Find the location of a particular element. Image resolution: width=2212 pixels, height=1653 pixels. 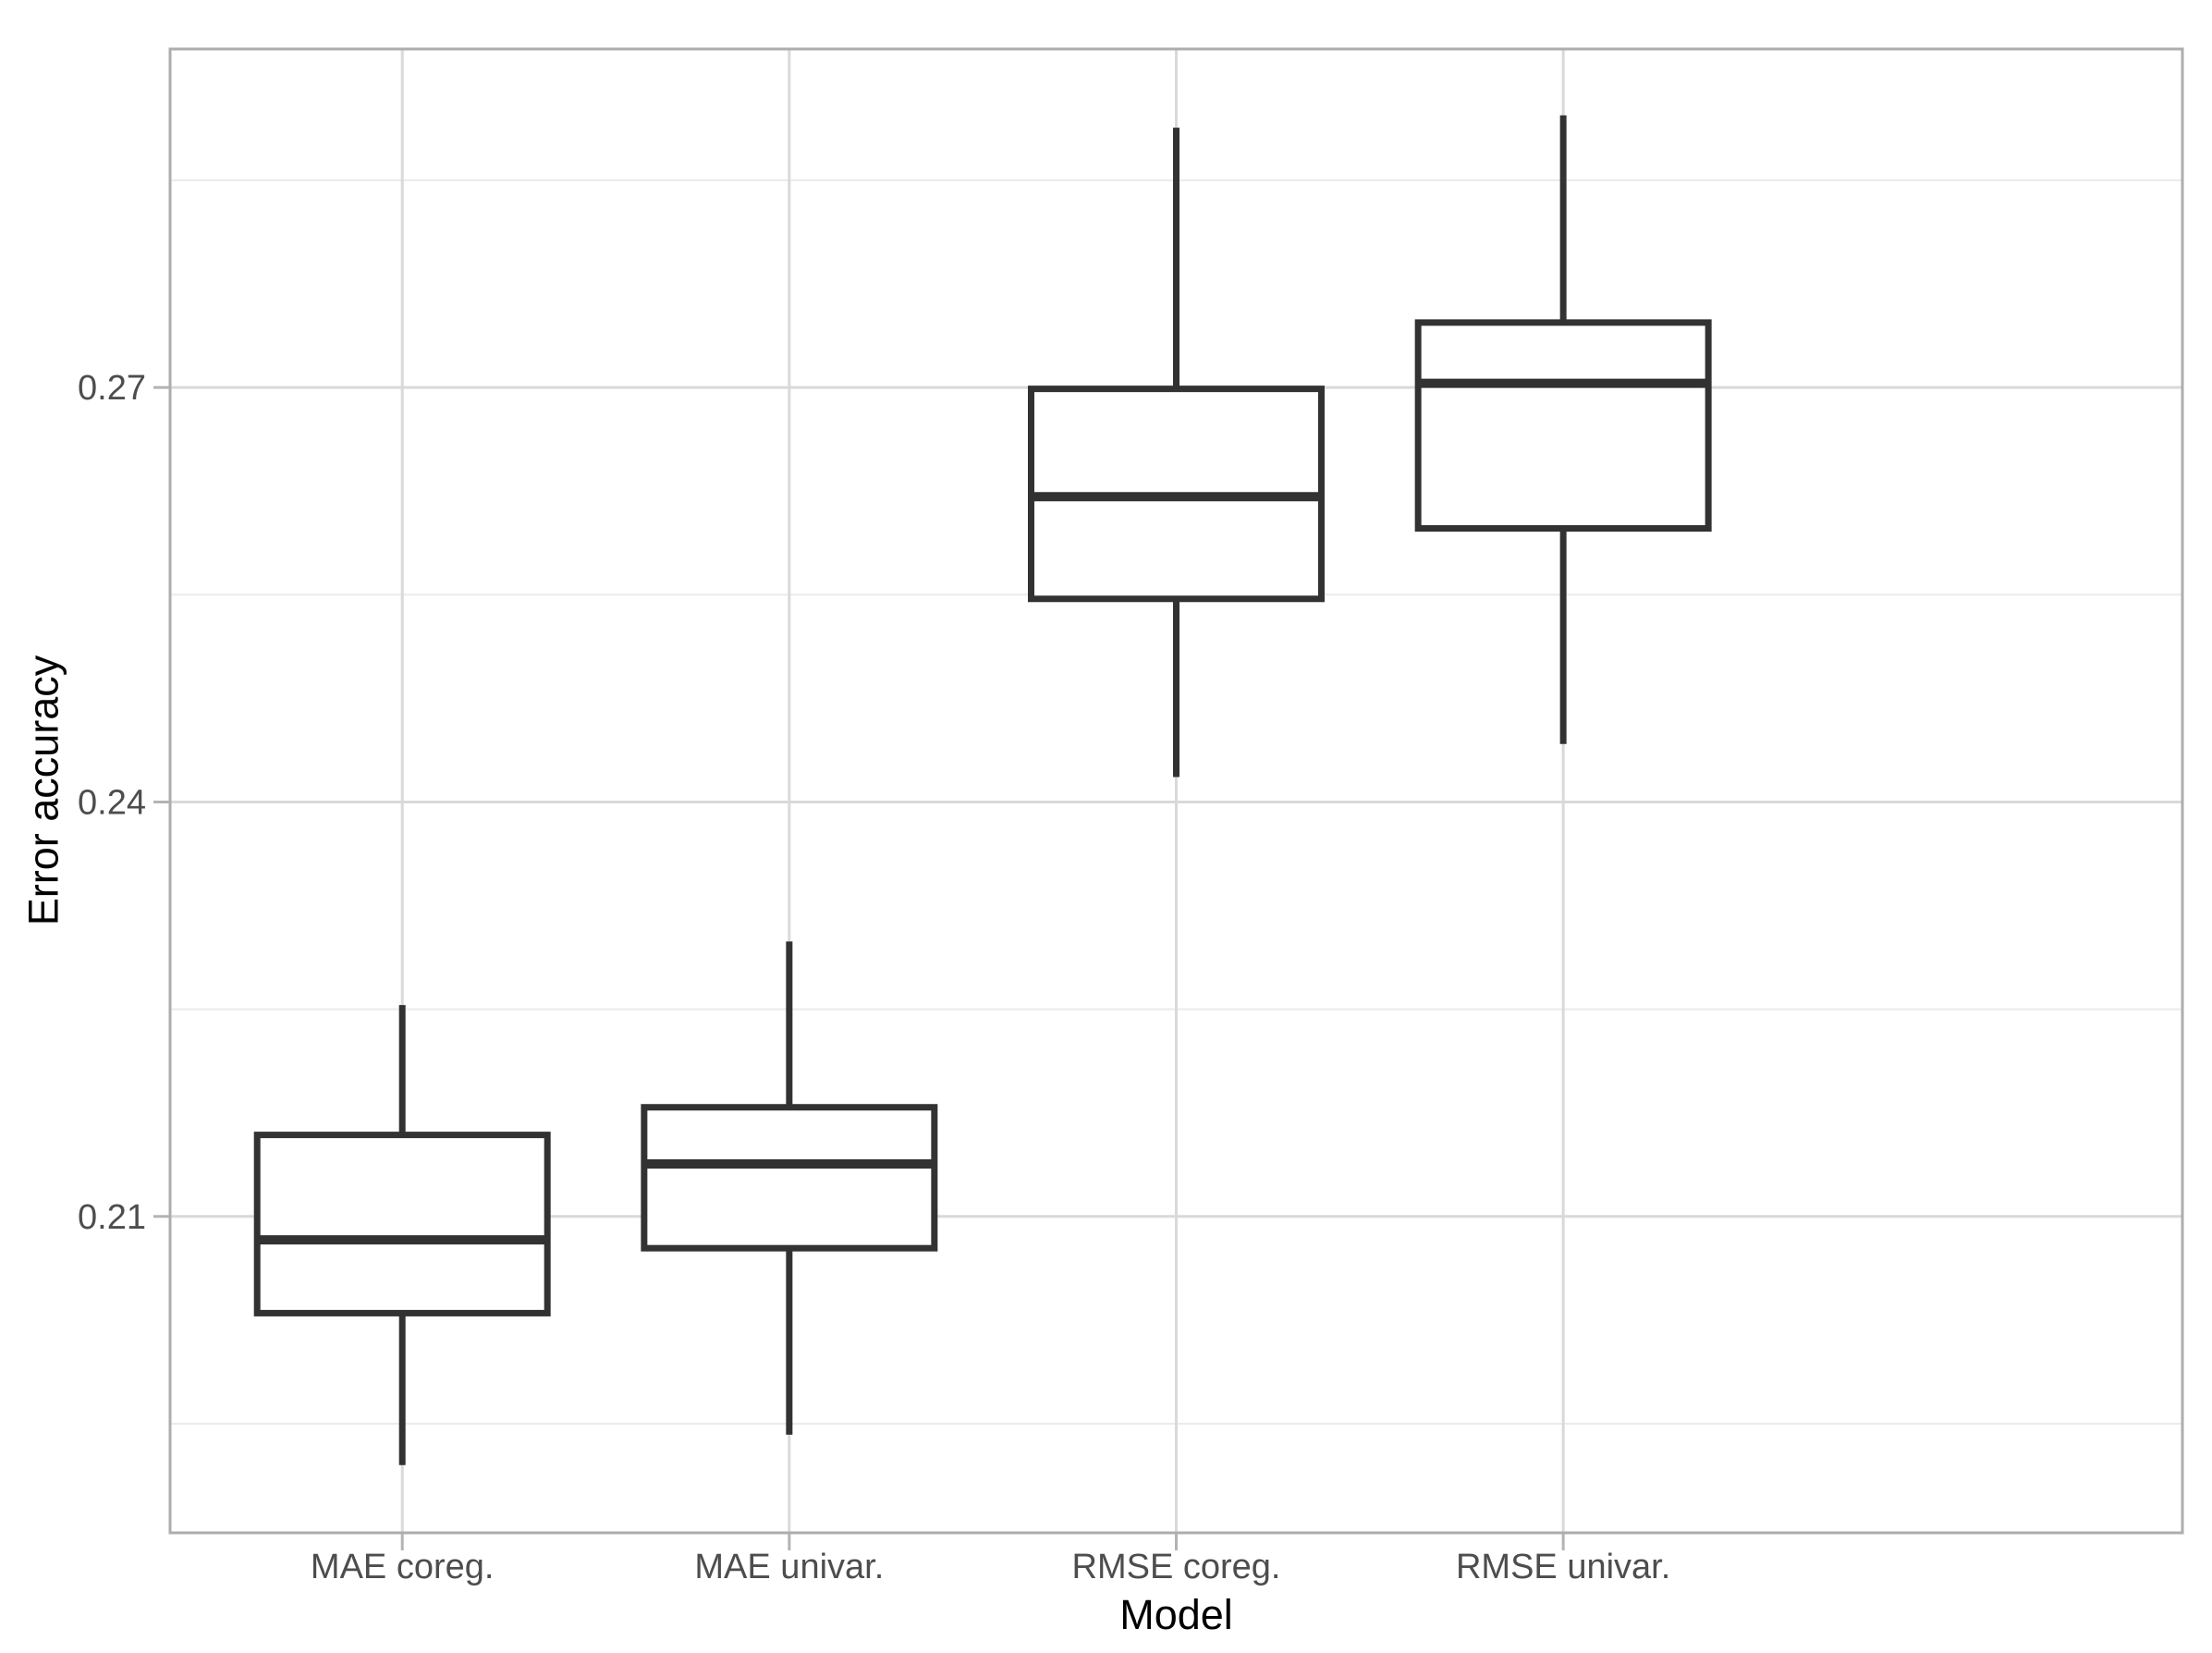

y-tick-label: 0.21 is located at coordinates (112, 1217).